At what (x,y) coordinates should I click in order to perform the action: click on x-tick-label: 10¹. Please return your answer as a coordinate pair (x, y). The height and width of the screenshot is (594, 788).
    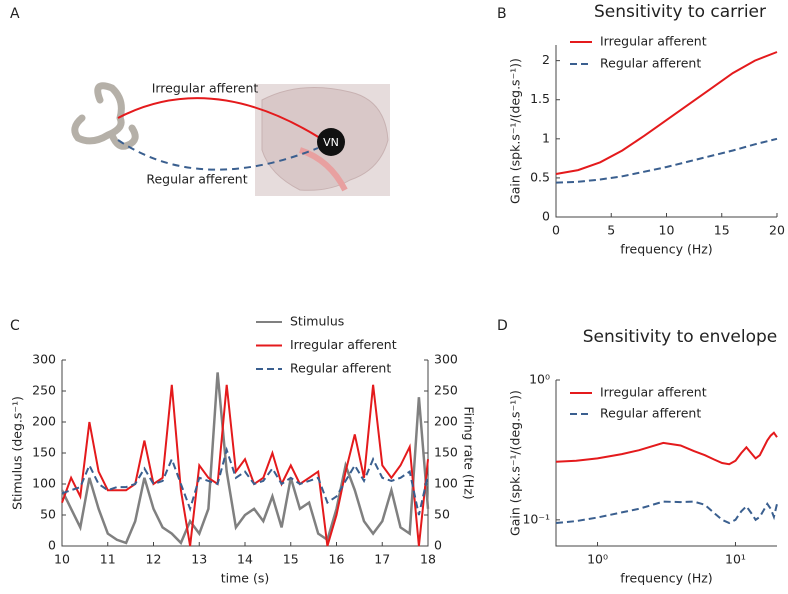
    Looking at the image, I should click on (735, 559).